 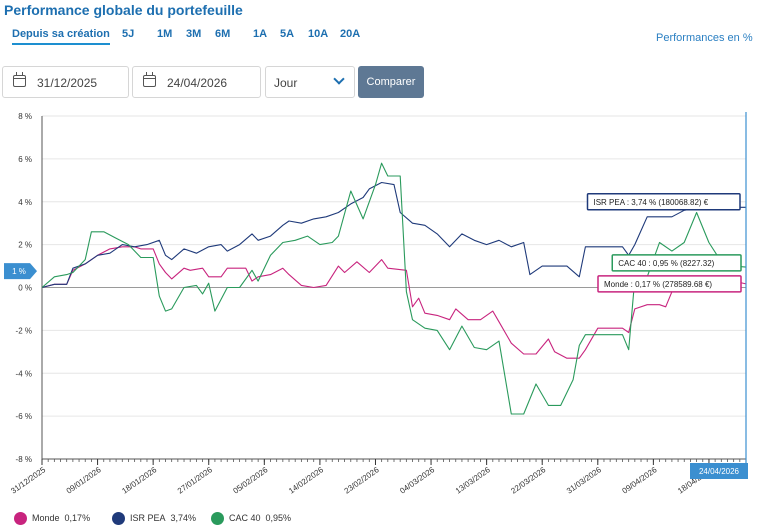 I want to click on y-axis: 8 % 6 % 4 % 2 % 0 % -2 % -4 % -6 % -8 %, so click(x=24, y=288).